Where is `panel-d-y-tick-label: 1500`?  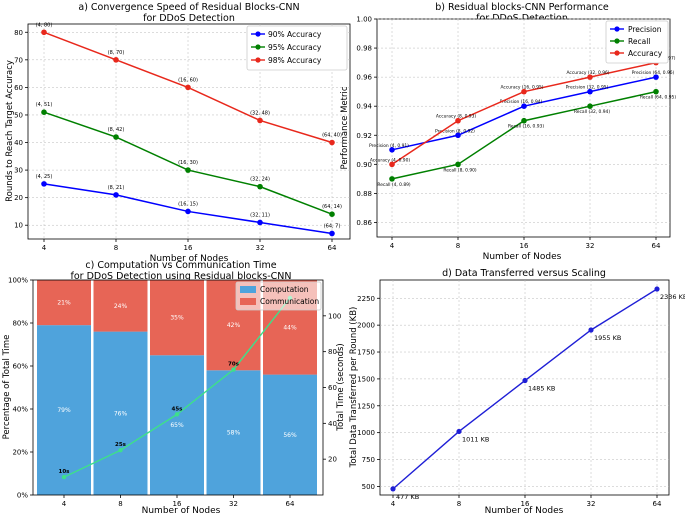 panel-d-y-tick-label: 1500 is located at coordinates (366, 379).